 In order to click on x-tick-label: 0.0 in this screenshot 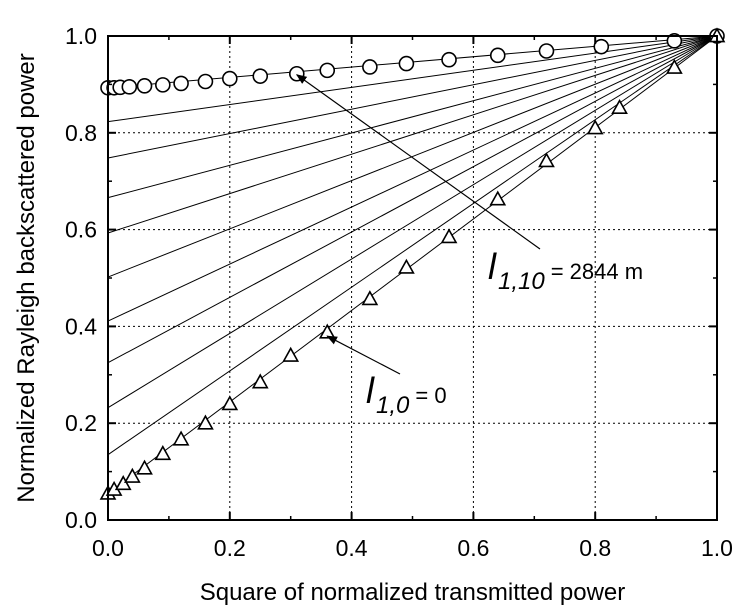, I will do `click(108, 548)`.